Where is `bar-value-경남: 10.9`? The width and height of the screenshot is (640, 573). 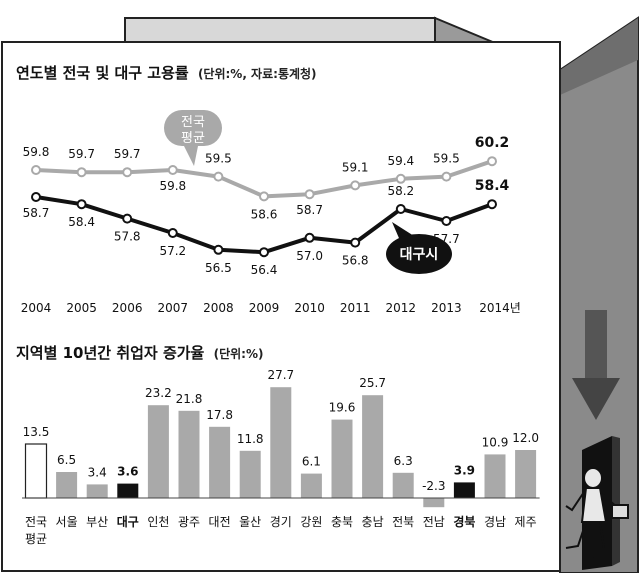 bar-value-경남: 10.9 is located at coordinates (495, 442).